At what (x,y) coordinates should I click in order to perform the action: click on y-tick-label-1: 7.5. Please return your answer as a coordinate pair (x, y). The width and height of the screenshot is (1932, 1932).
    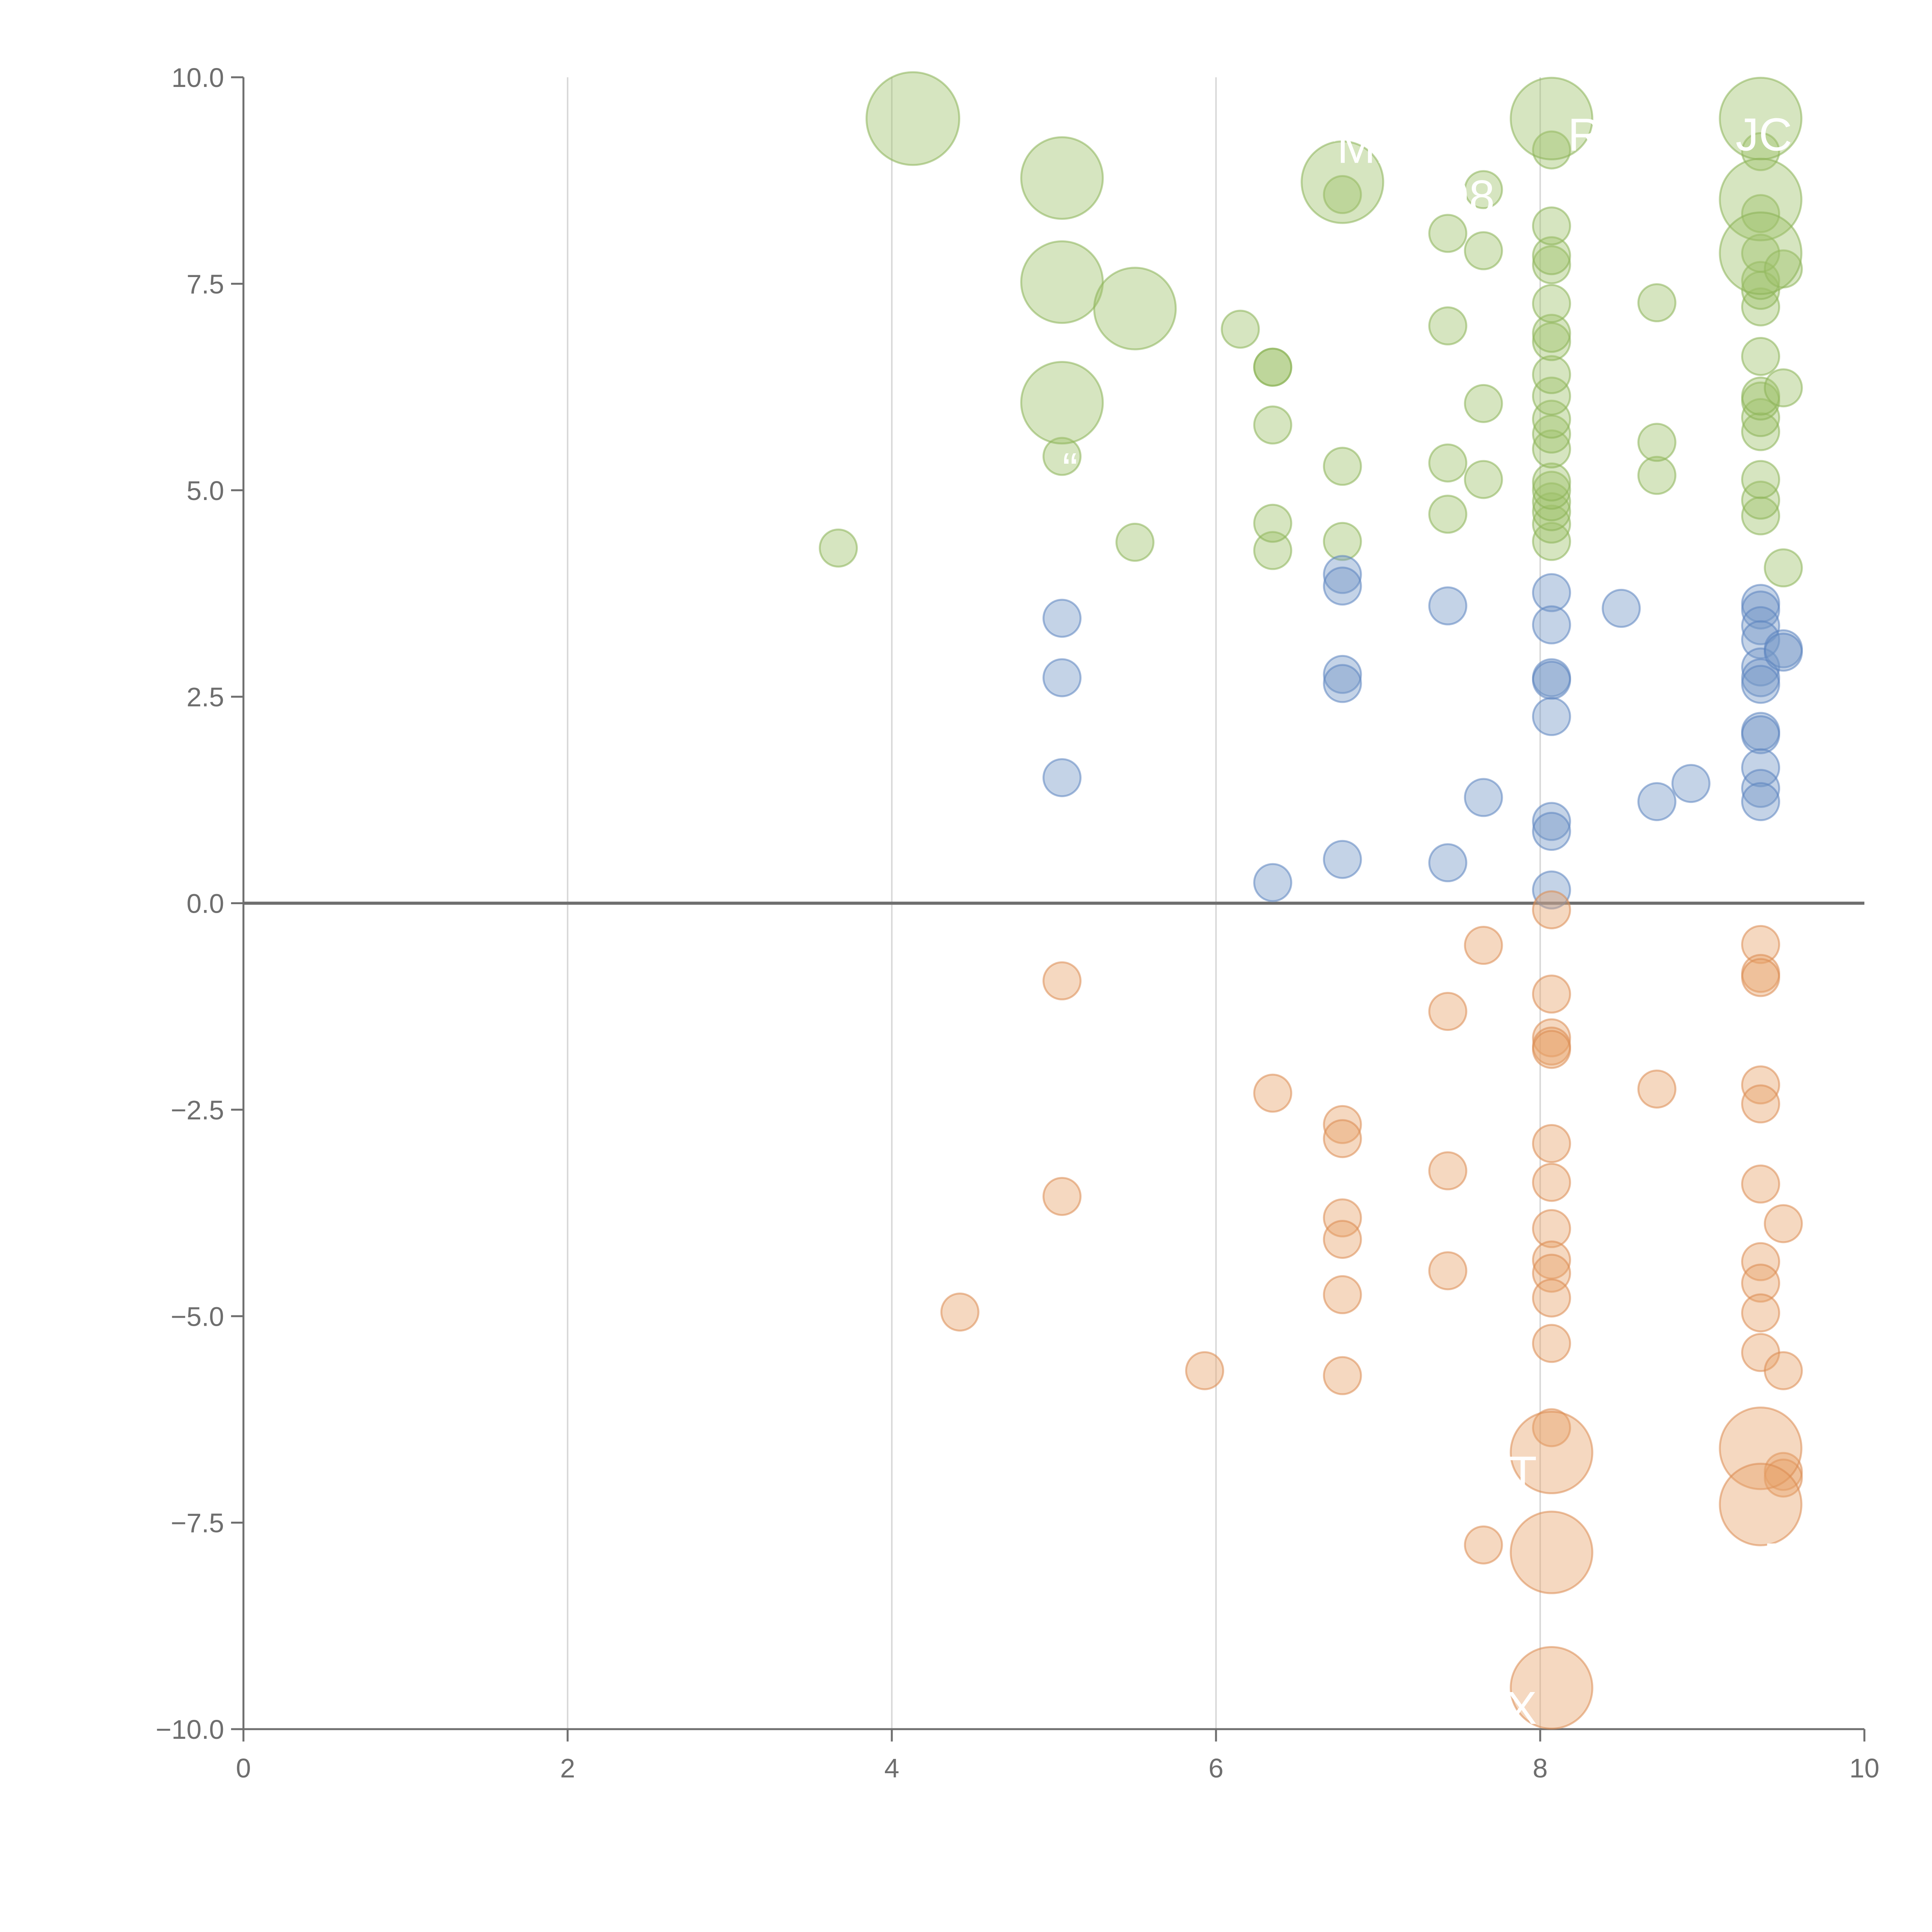
    Looking at the image, I should click on (205, 284).